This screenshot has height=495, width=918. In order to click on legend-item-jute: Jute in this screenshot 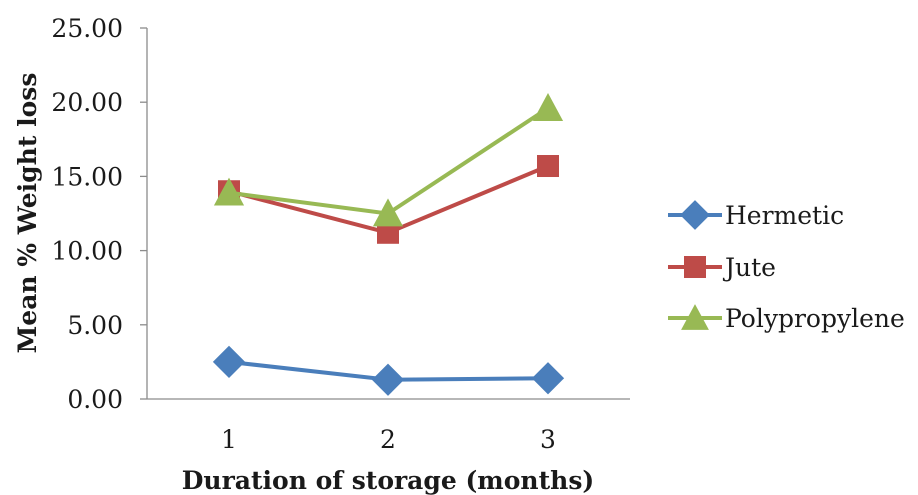, I will do `click(722, 267)`.